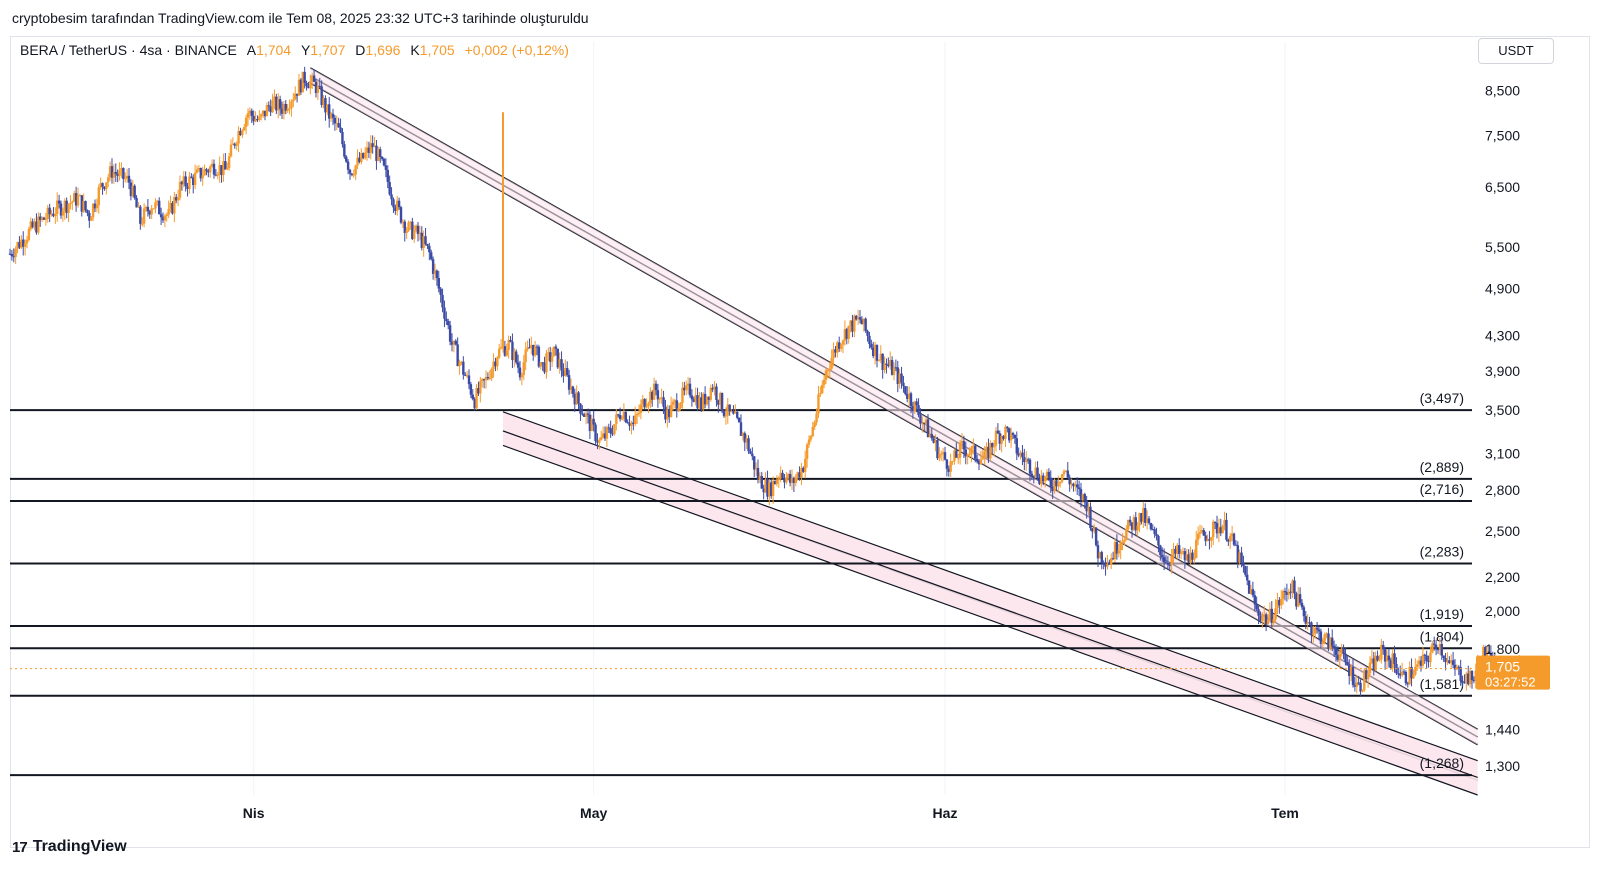 This screenshot has width=1600, height=887. Describe the element at coordinates (1502, 577) in the screenshot. I see `y-tick-label: 2,200` at that location.